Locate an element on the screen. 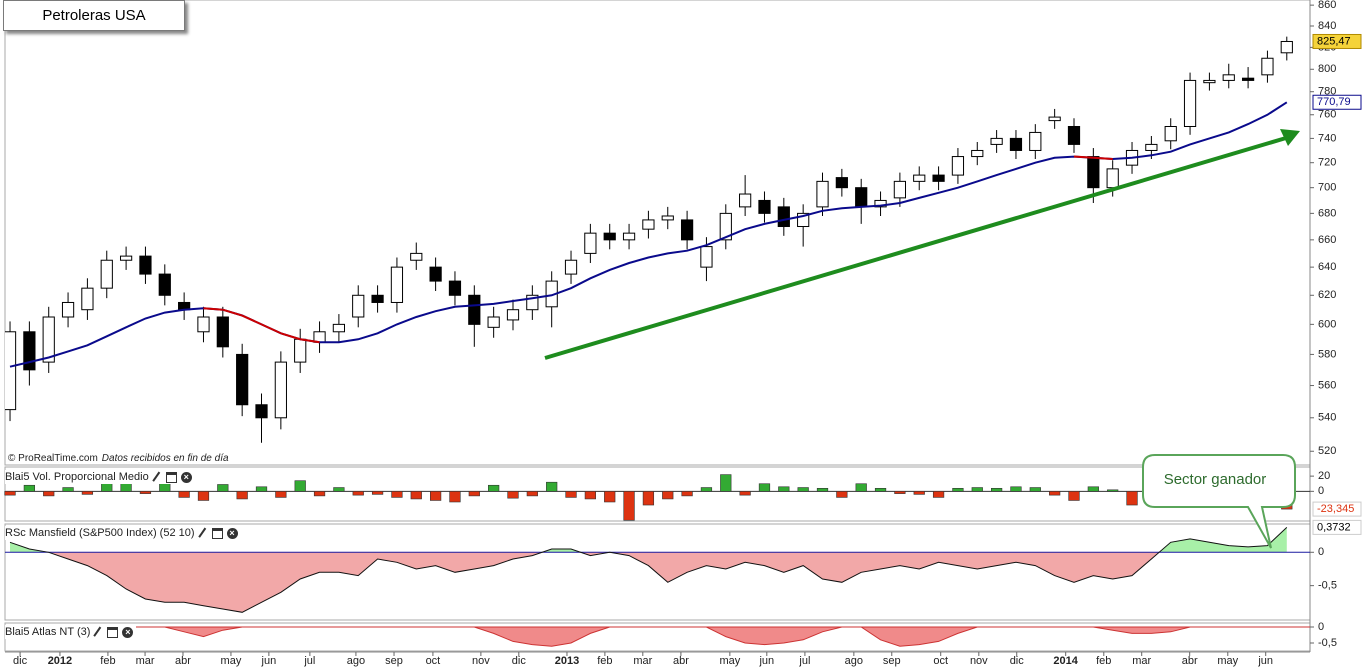 Image resolution: width=1364 pixels, height=667 pixels. value-tag is located at coordinates (1337, 527).